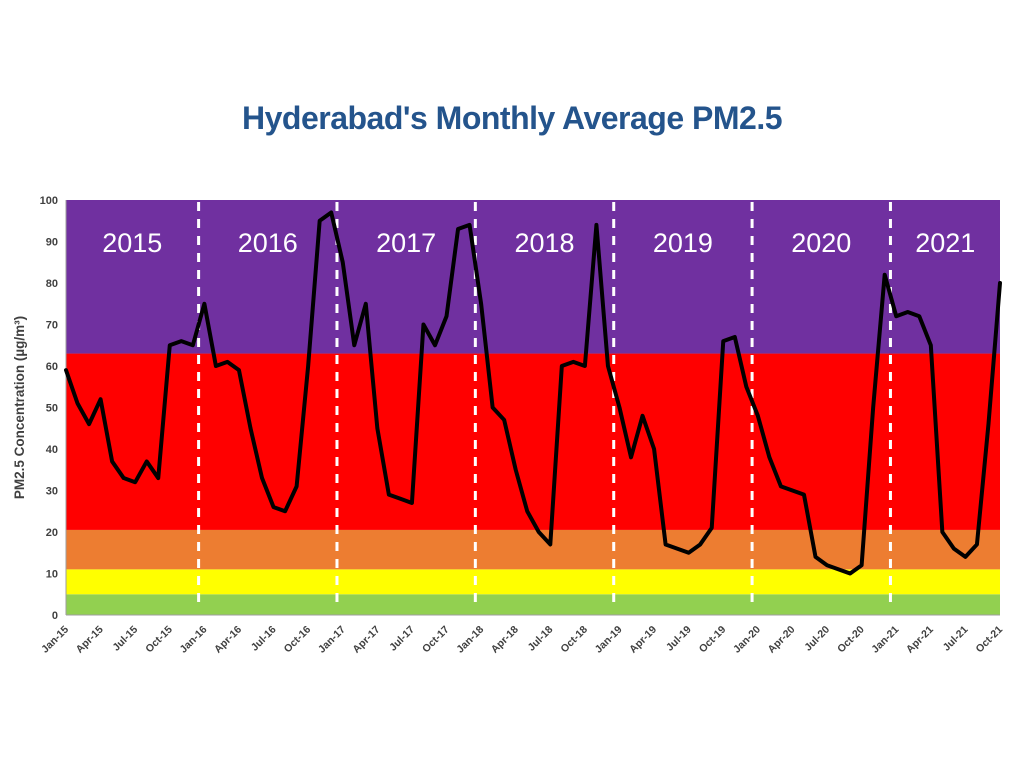  Describe the element at coordinates (679, 639) in the screenshot. I see `x-tick-label: Jul-19` at that location.